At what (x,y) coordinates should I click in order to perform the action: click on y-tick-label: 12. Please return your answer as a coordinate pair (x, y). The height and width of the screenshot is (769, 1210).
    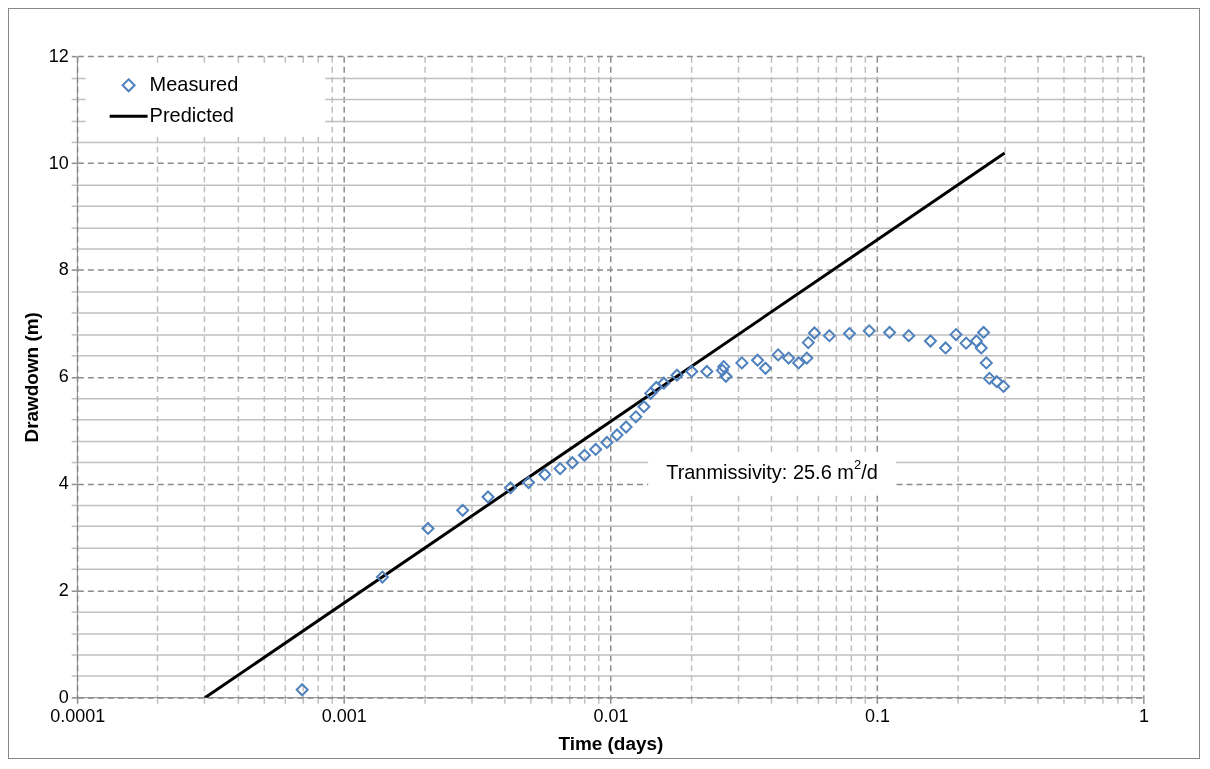
    Looking at the image, I should click on (58, 55).